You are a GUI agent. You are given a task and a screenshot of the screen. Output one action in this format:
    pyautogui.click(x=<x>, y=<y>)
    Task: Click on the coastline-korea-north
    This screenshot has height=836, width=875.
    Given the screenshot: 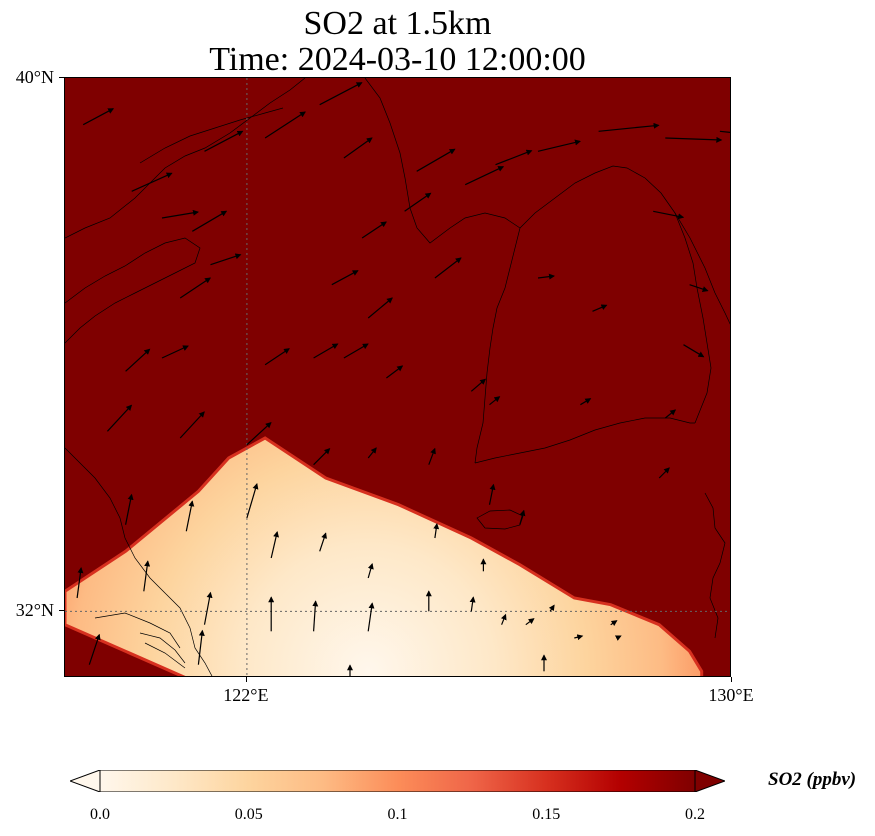 What is the action you would take?
    pyautogui.click(x=624, y=245)
    